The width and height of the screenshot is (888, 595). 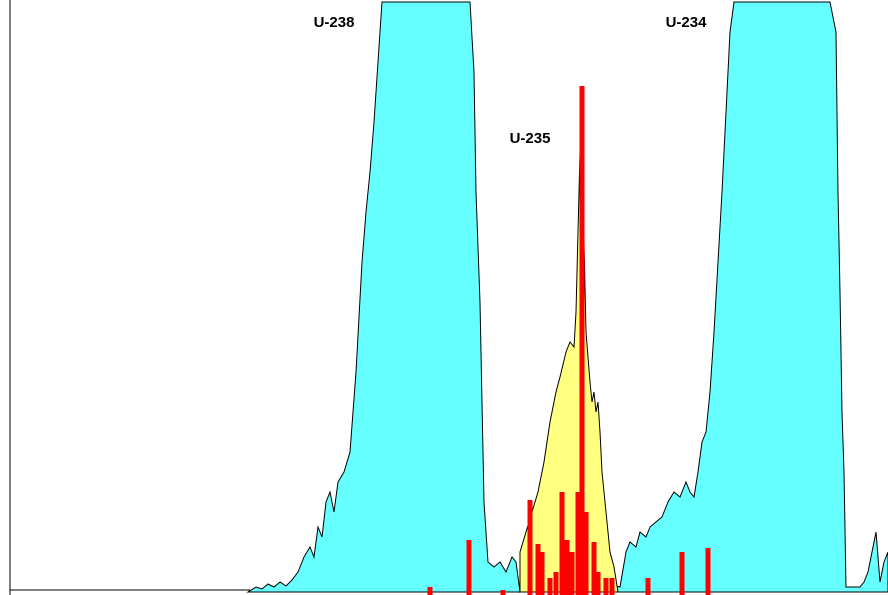 What do you see at coordinates (511, 80) in the screenshot?
I see `peak-labels-group: U-238 U-235 U-234` at bounding box center [511, 80].